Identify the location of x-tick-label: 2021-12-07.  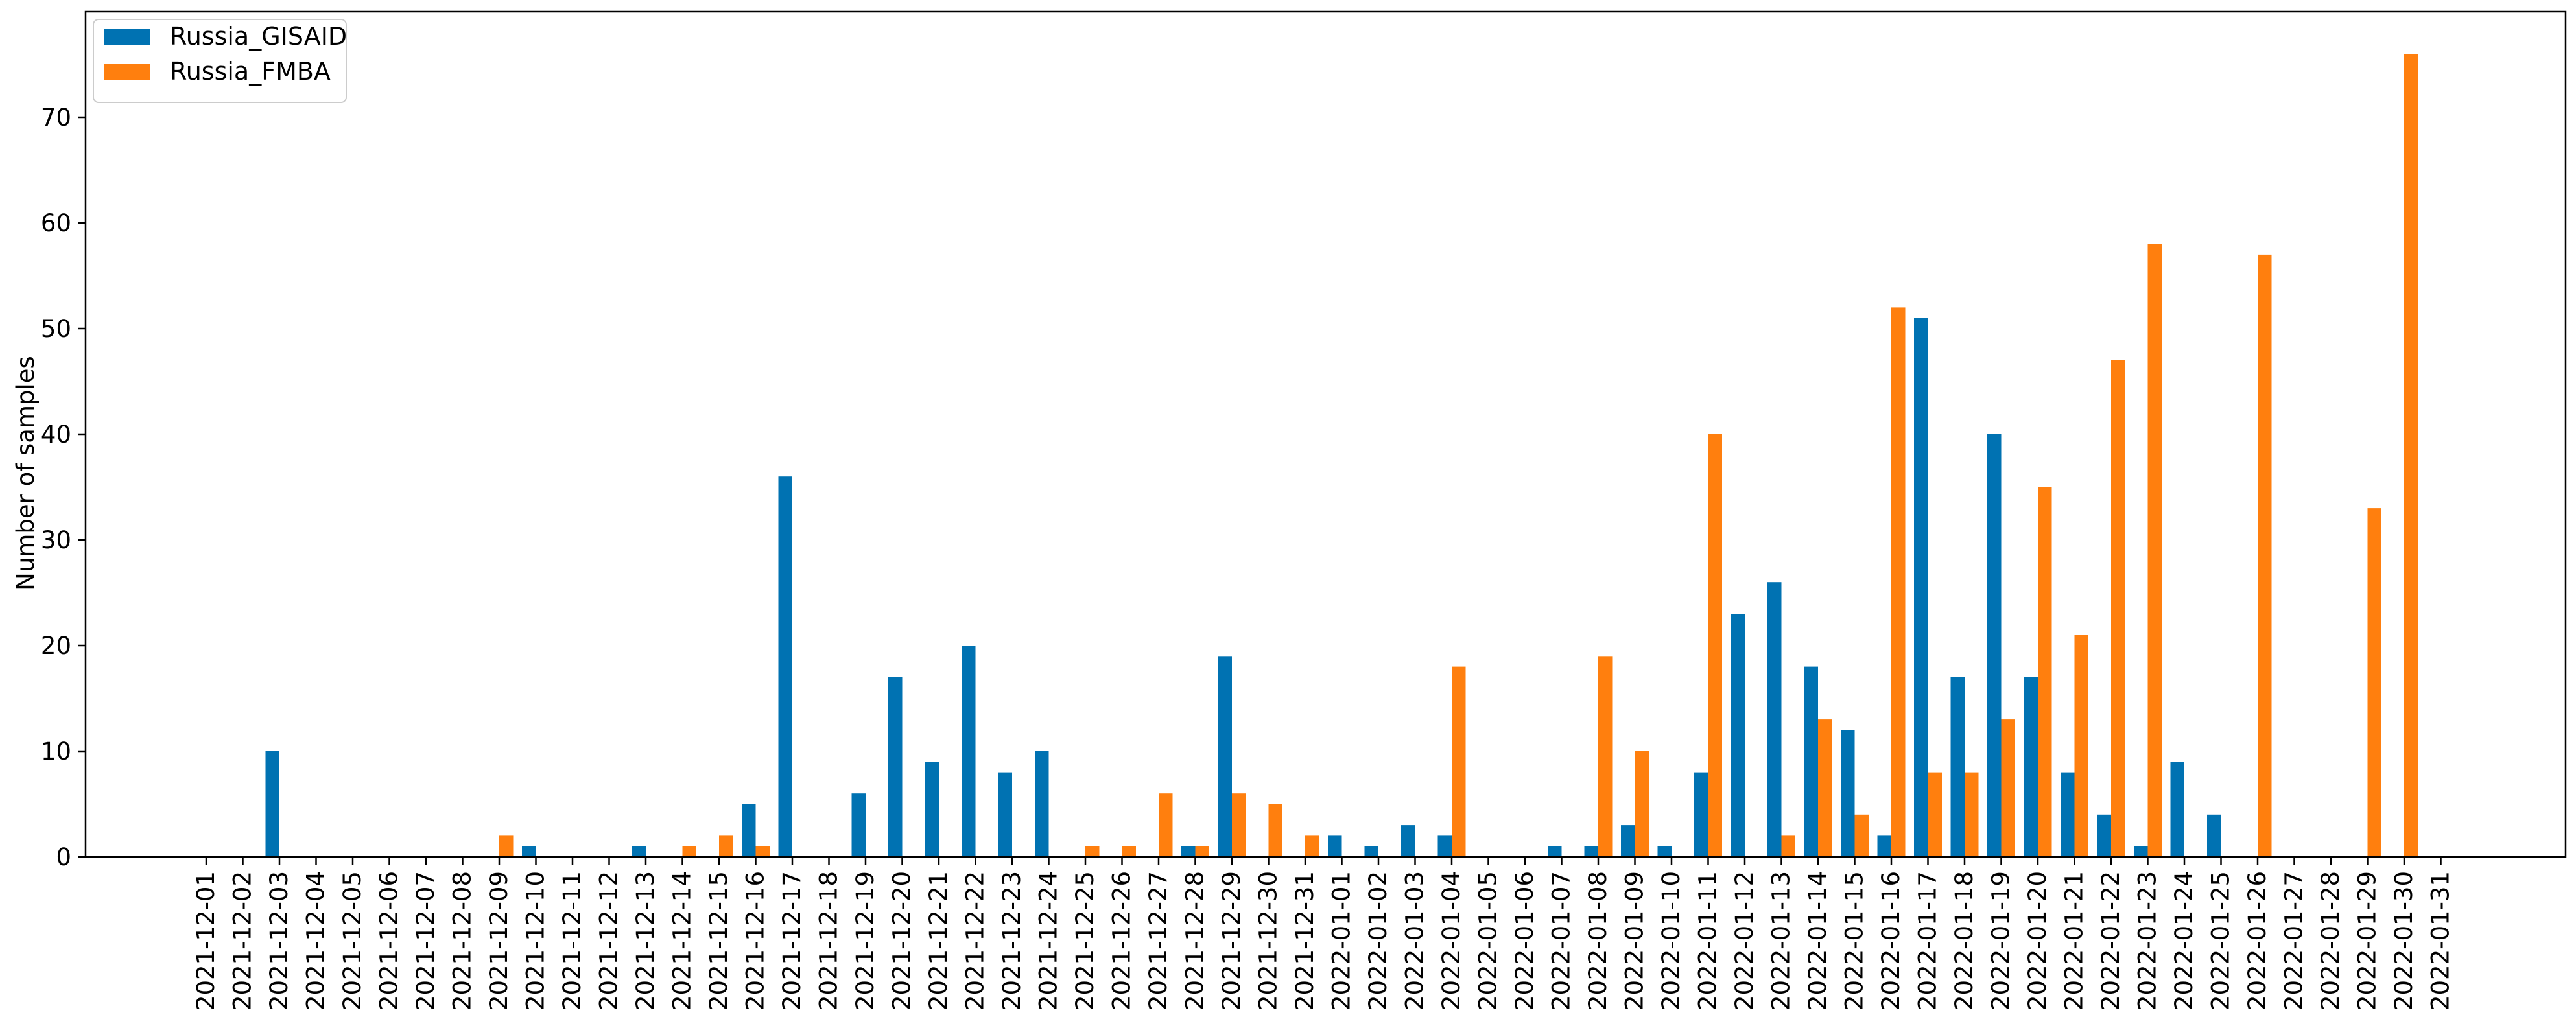
(426, 940).